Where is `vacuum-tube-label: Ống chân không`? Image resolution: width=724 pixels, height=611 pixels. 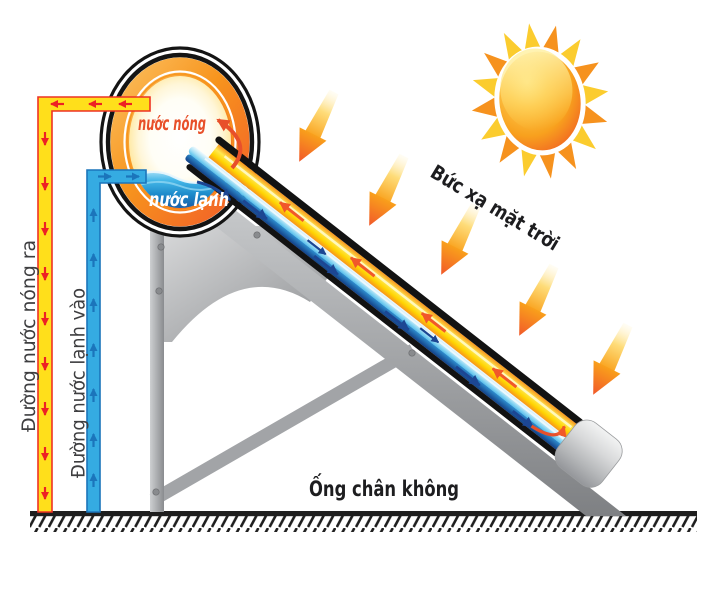
vacuum-tube-label: Ống chân không is located at coordinates (384, 487).